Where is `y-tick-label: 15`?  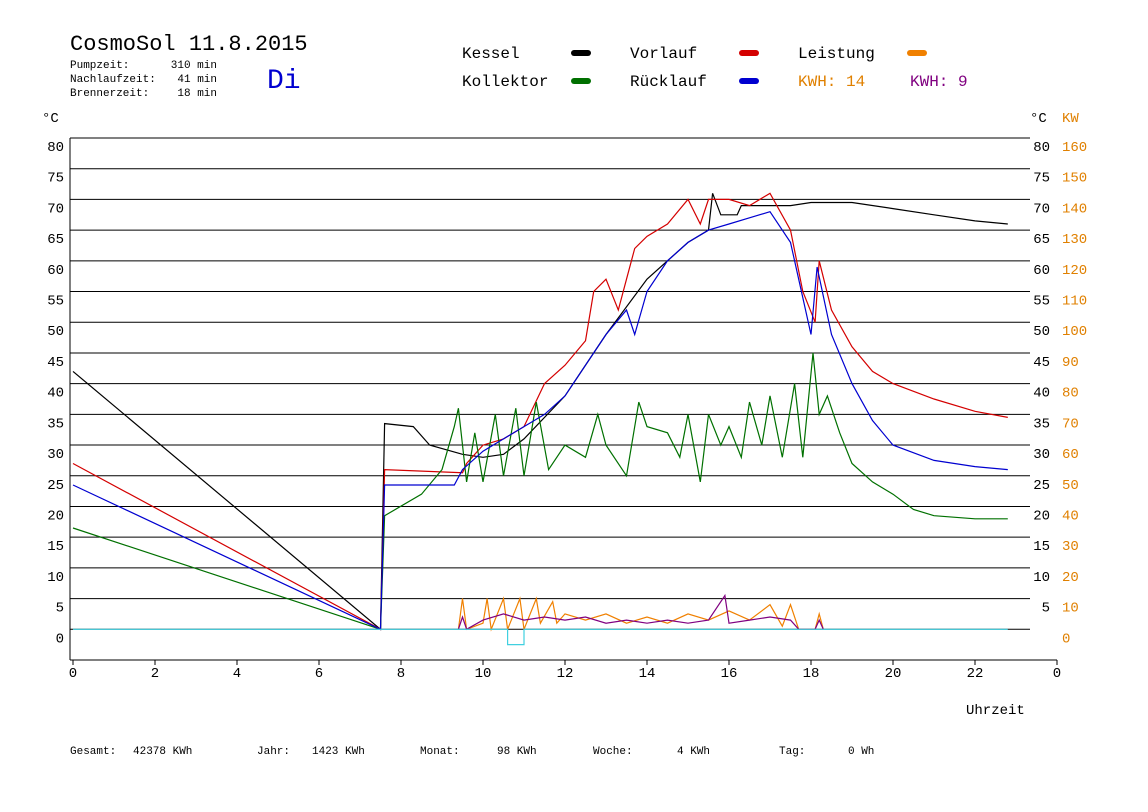
y-tick-label: 15 is located at coordinates (55, 547).